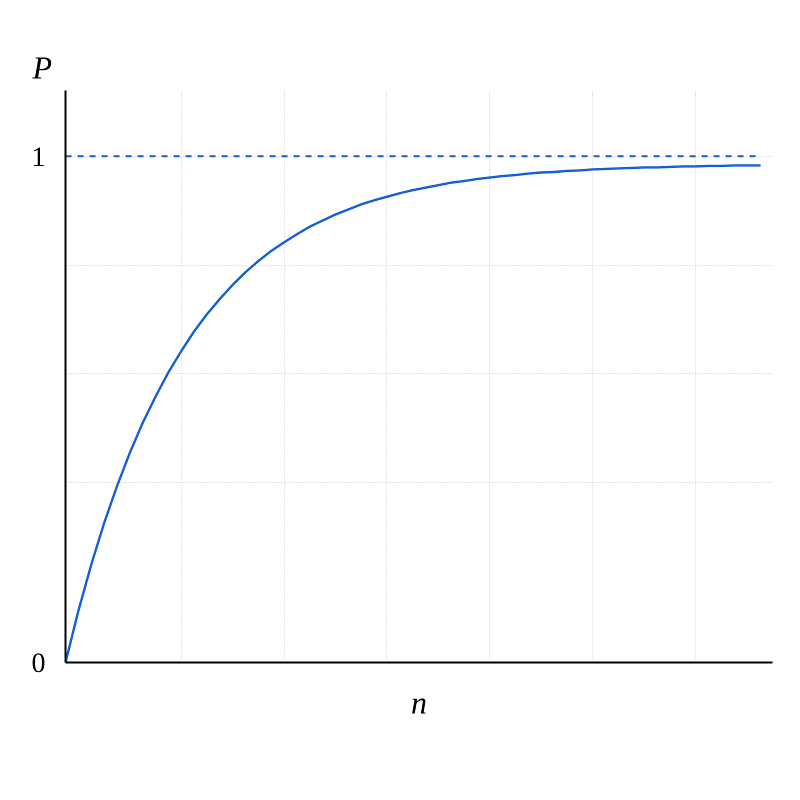 This screenshot has width=800, height=800. I want to click on x-axis-title: n, so click(419, 702).